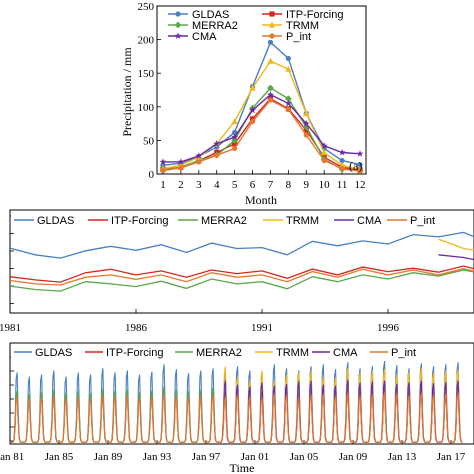 The height and width of the screenshot is (474, 474). I want to click on panel-c-x-tick-label: Jan 93, so click(157, 457).